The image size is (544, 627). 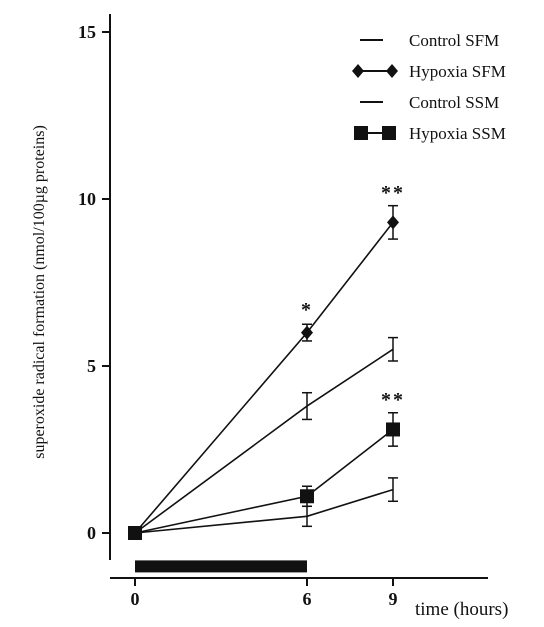 I want to click on legend-label: Hypoxia SFM, so click(x=457, y=71).